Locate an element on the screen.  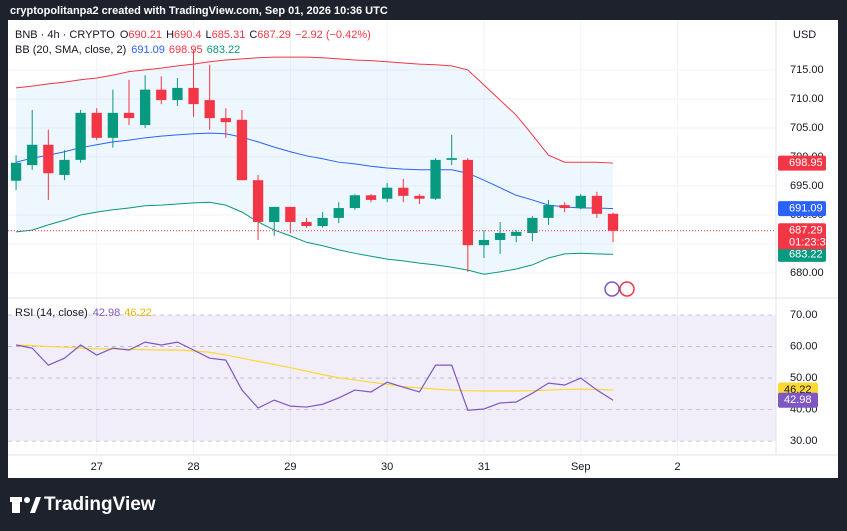
price-tag-label: 698.95 is located at coordinates (806, 163).